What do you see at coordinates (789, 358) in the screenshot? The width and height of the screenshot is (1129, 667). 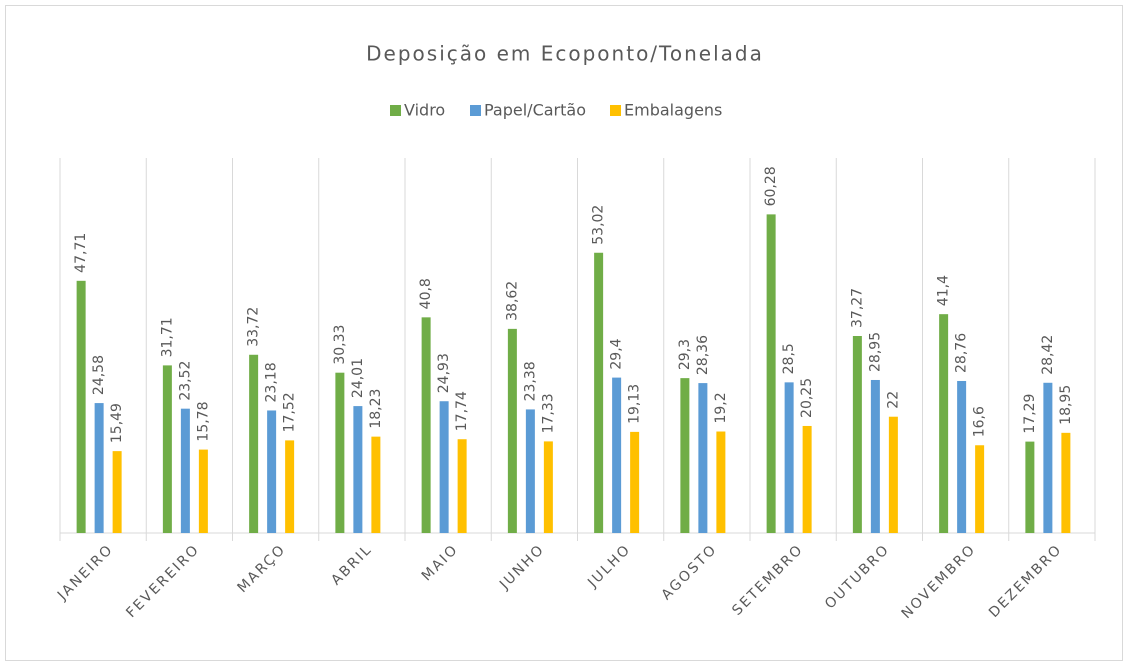 I see `value-label: 28,5` at bounding box center [789, 358].